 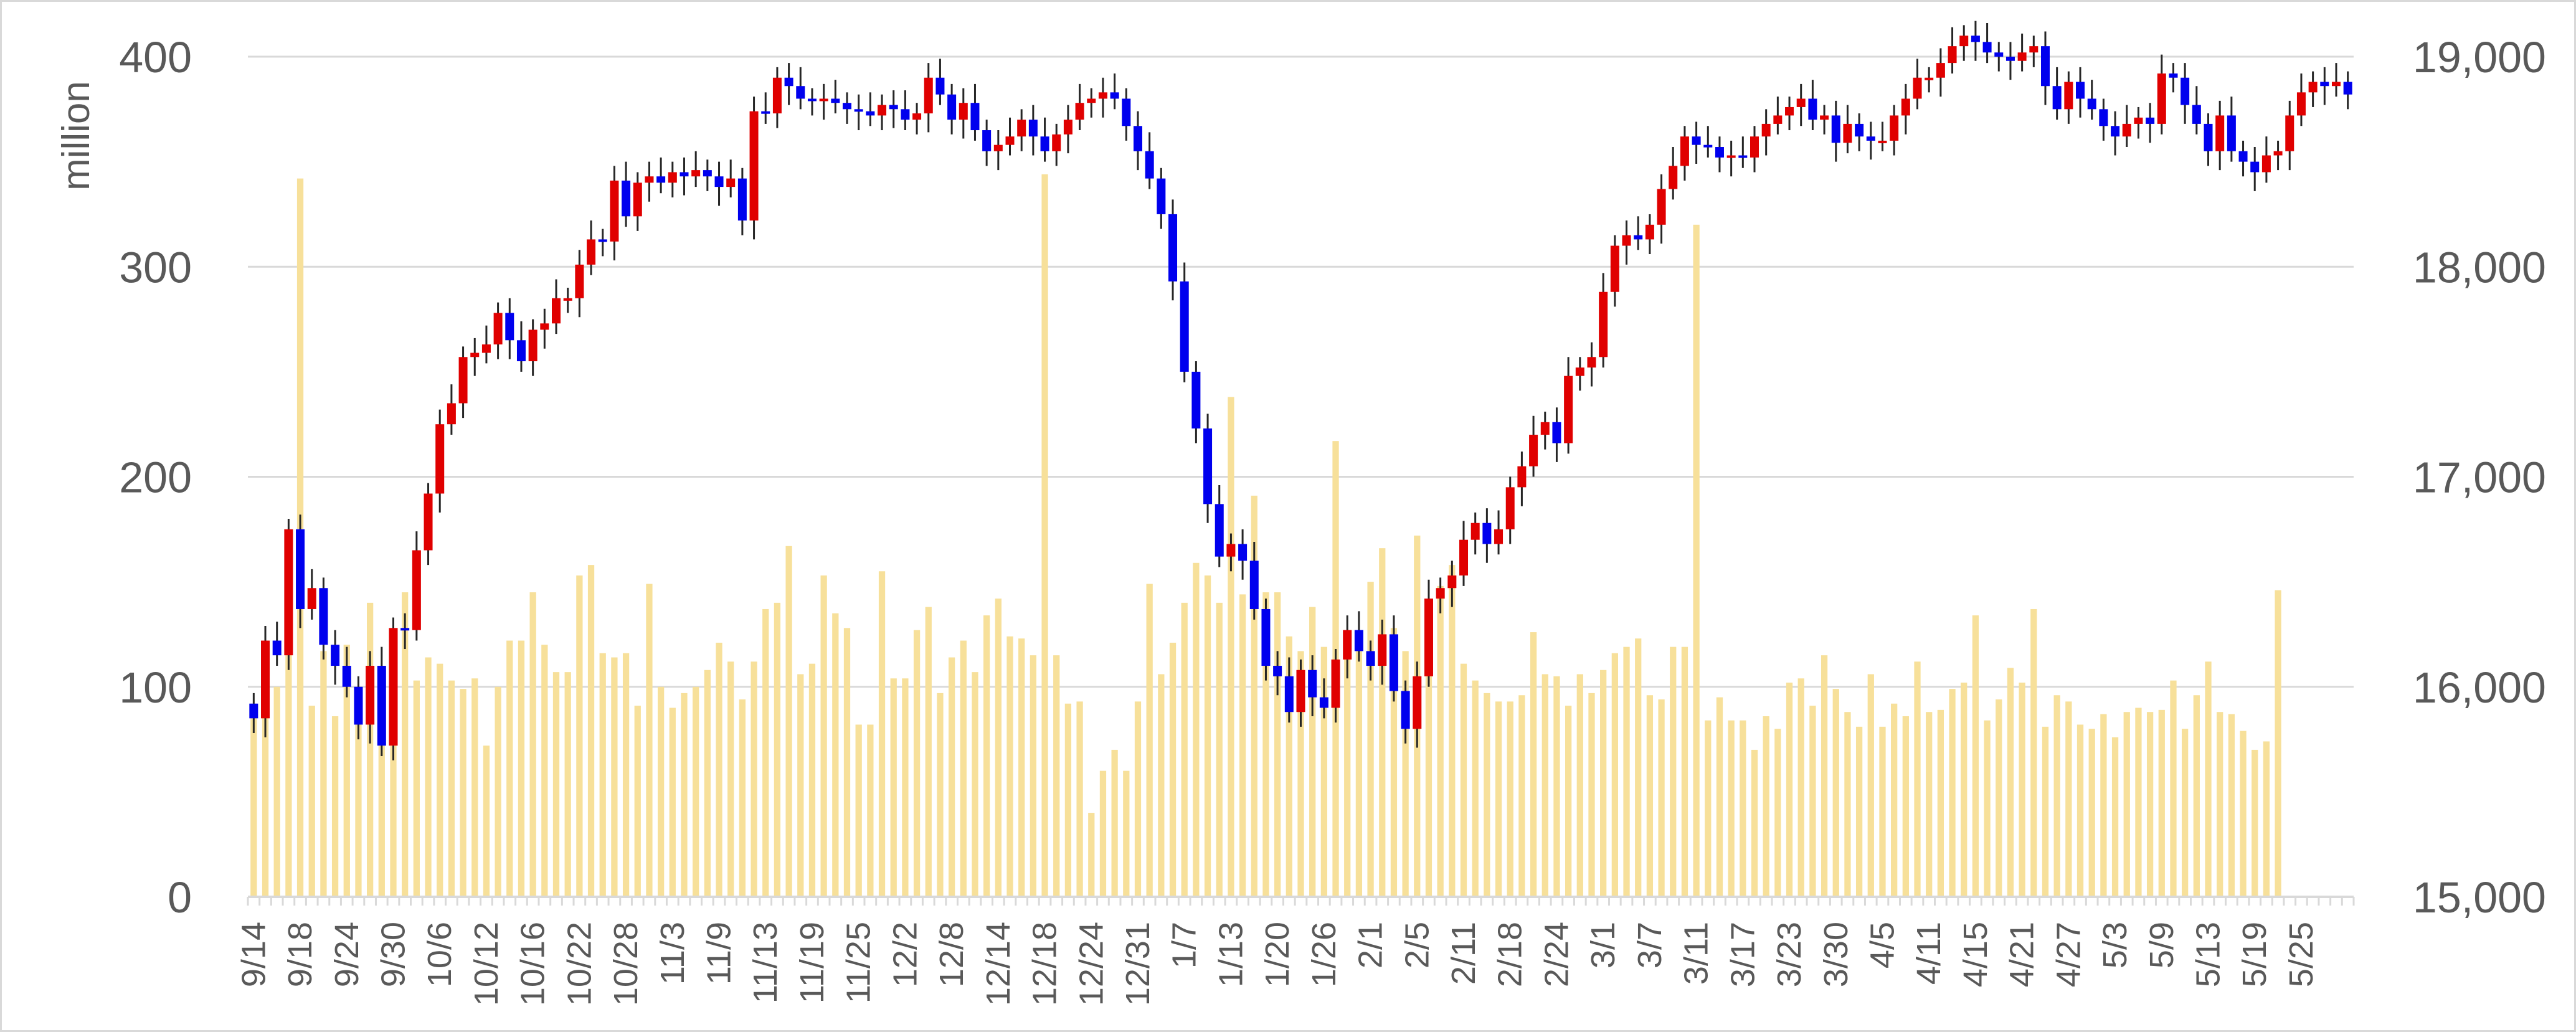 I want to click on x-tick-label: 4/27, so click(x=2068, y=954).